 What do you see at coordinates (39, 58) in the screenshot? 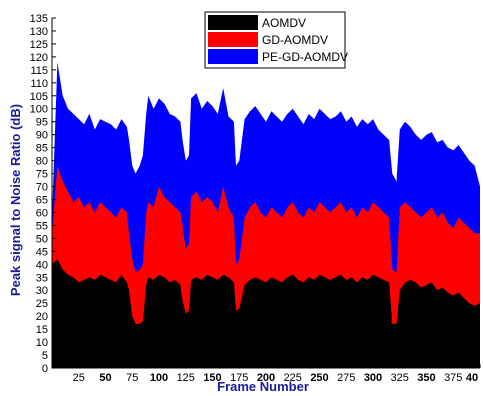
I see `y-tick-label: 120` at bounding box center [39, 58].